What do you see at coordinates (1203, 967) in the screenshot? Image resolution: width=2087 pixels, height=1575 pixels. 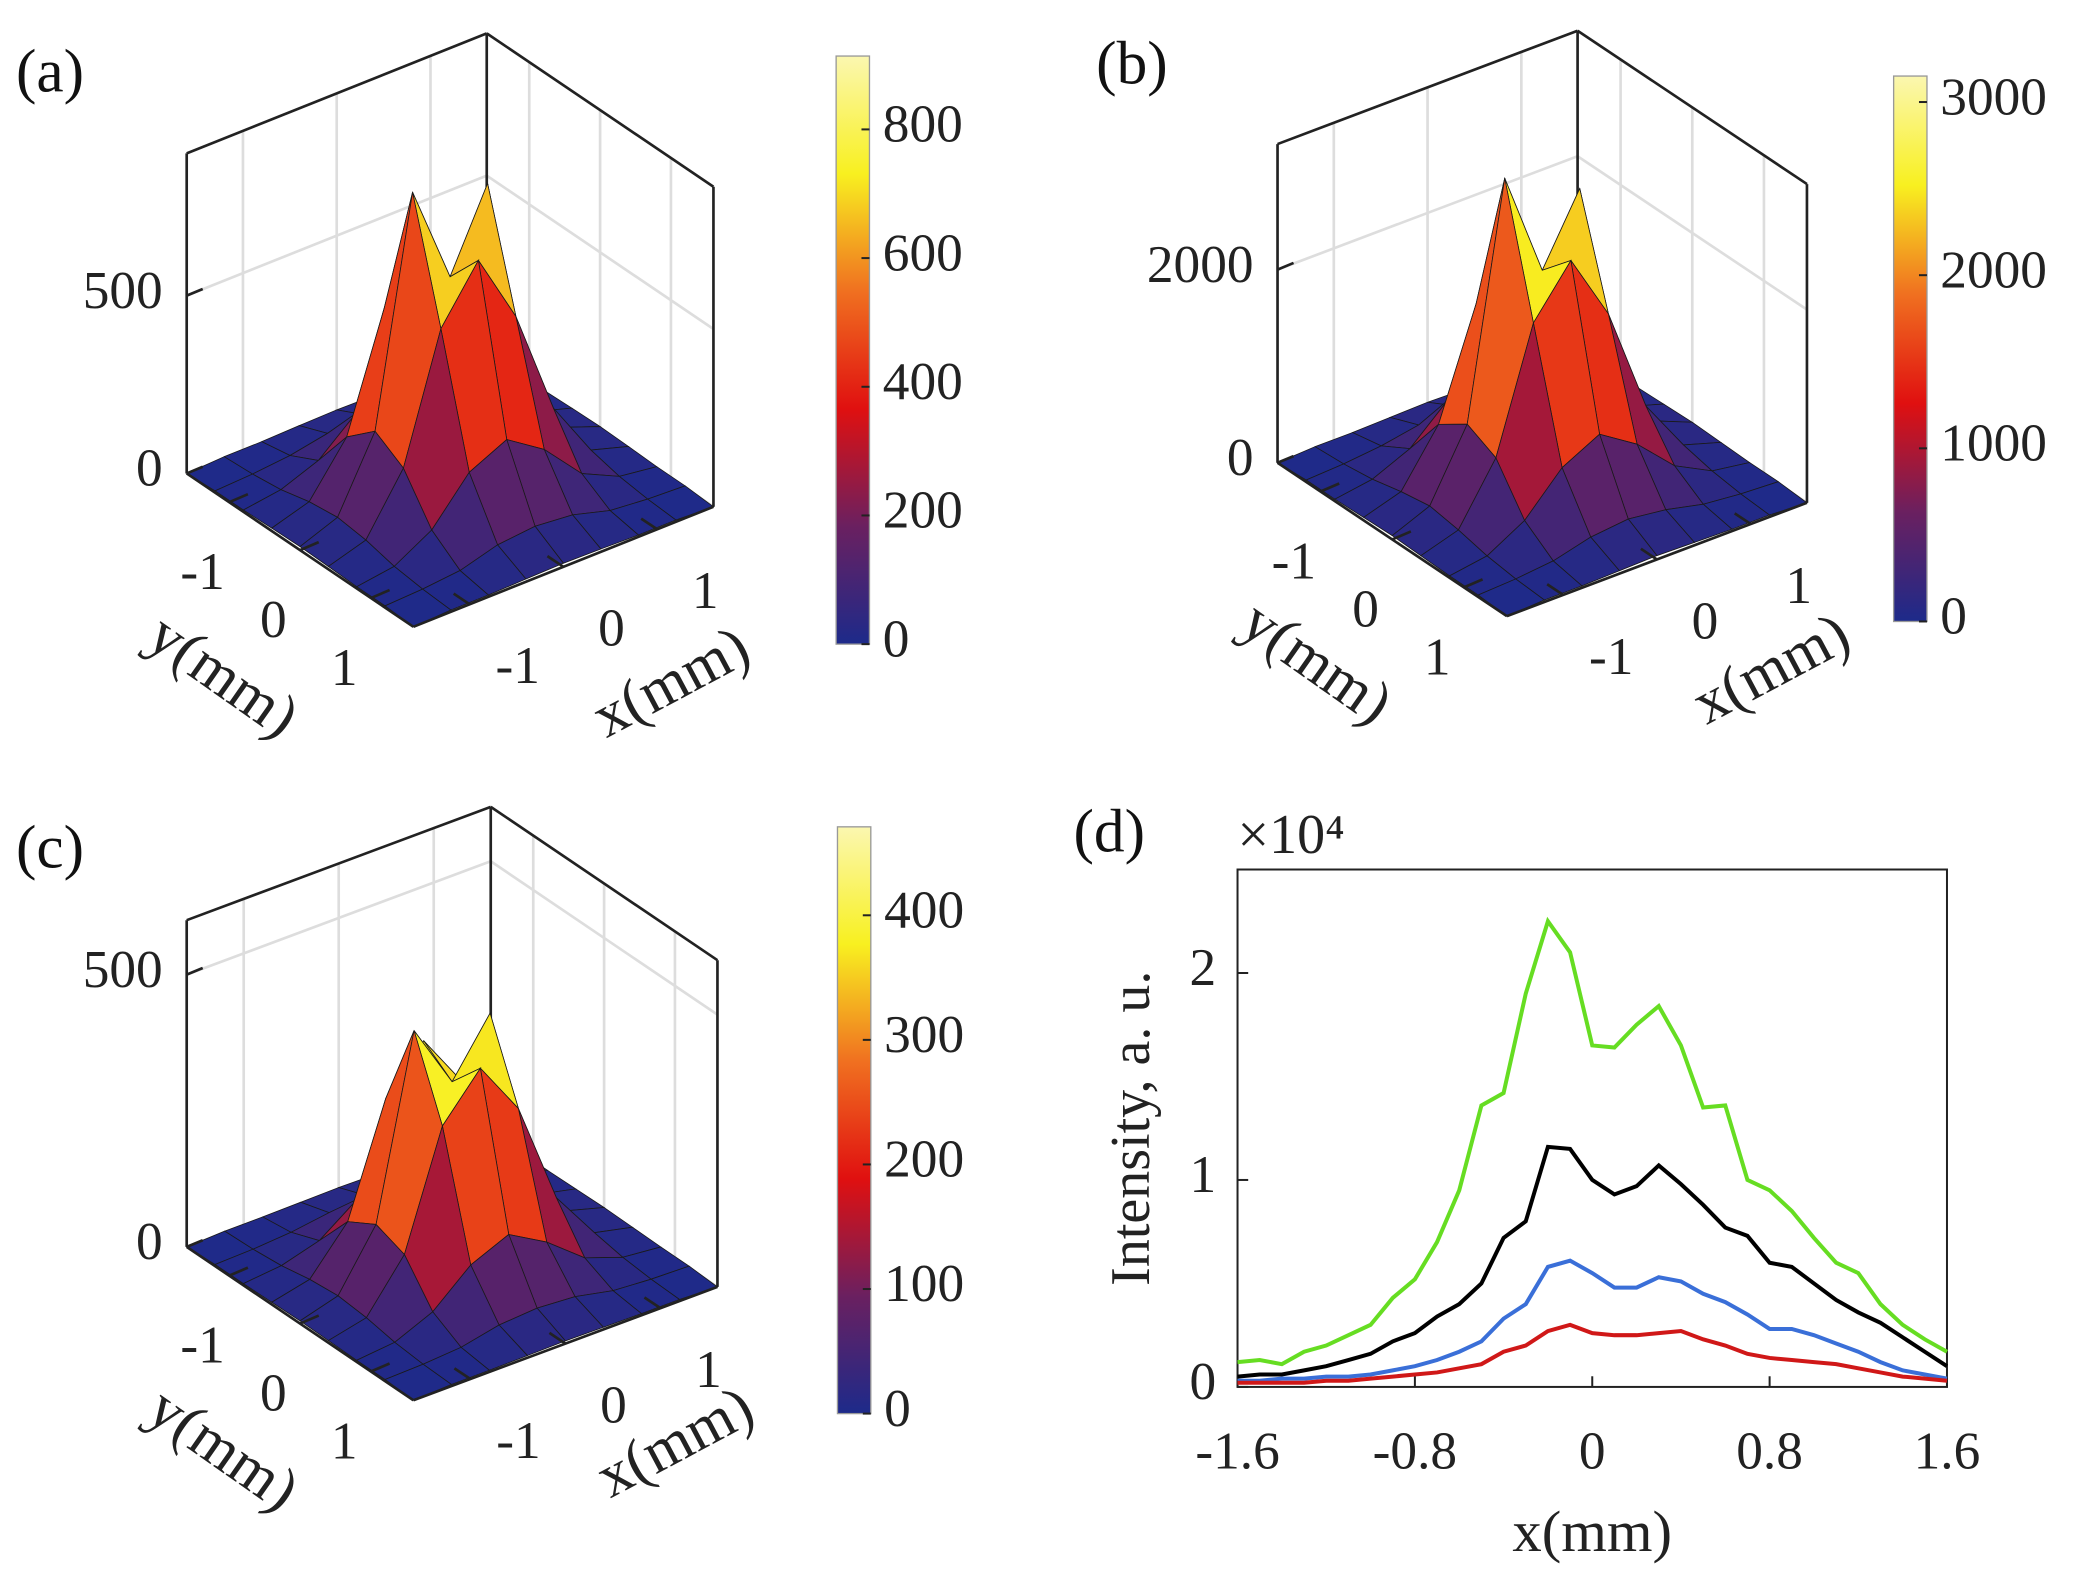 I see `y-tick-label: 2` at bounding box center [1203, 967].